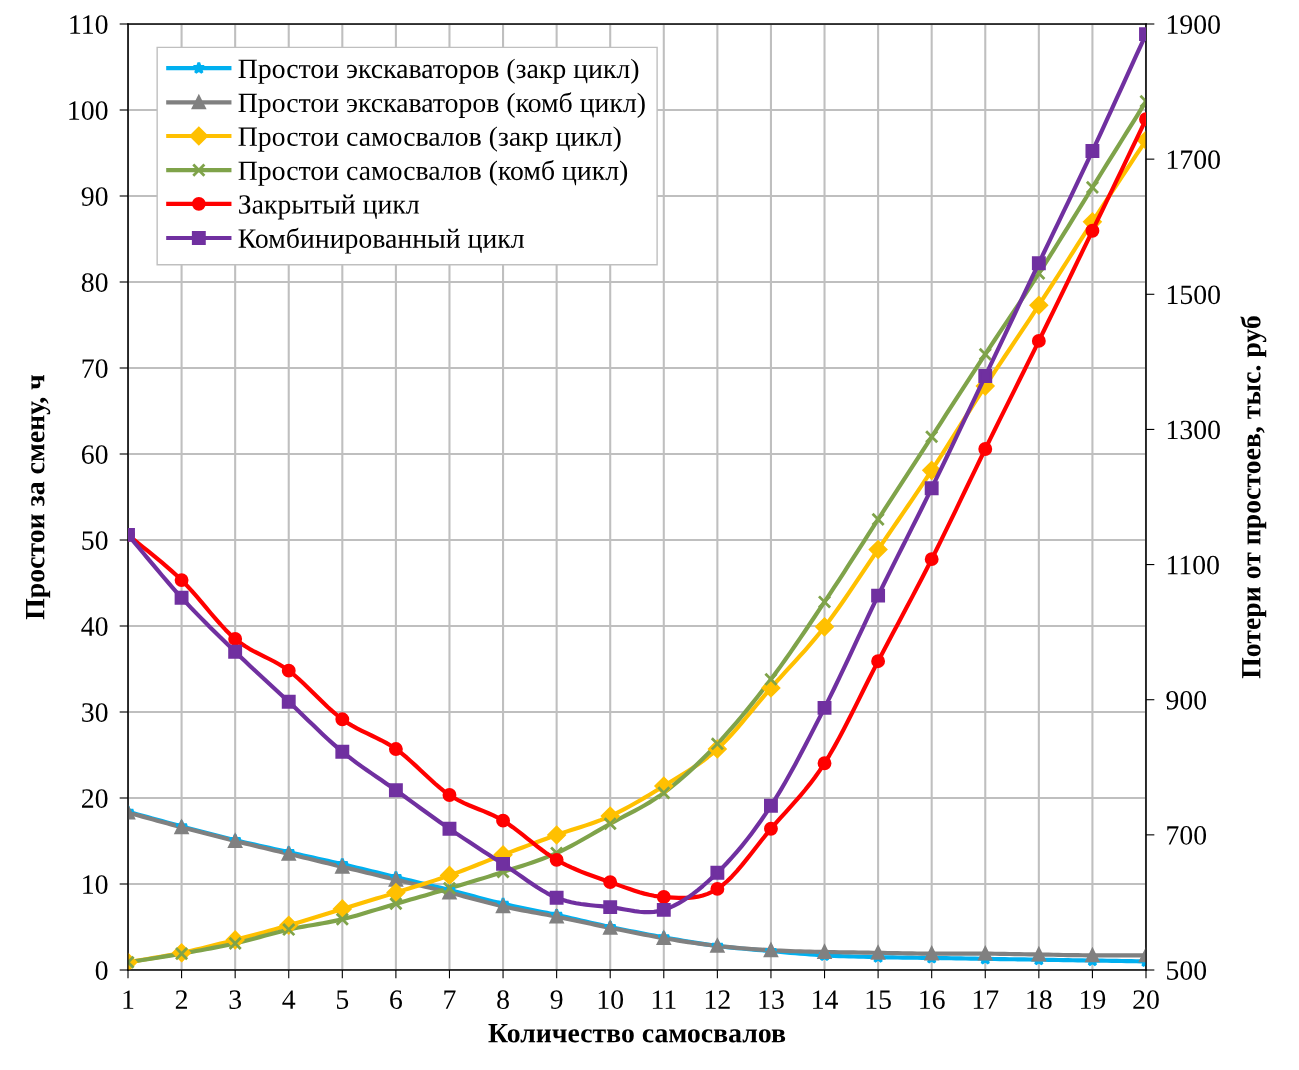  Describe the element at coordinates (1193, 160) in the screenshot. I see `y2-tick-label: 1700` at that location.